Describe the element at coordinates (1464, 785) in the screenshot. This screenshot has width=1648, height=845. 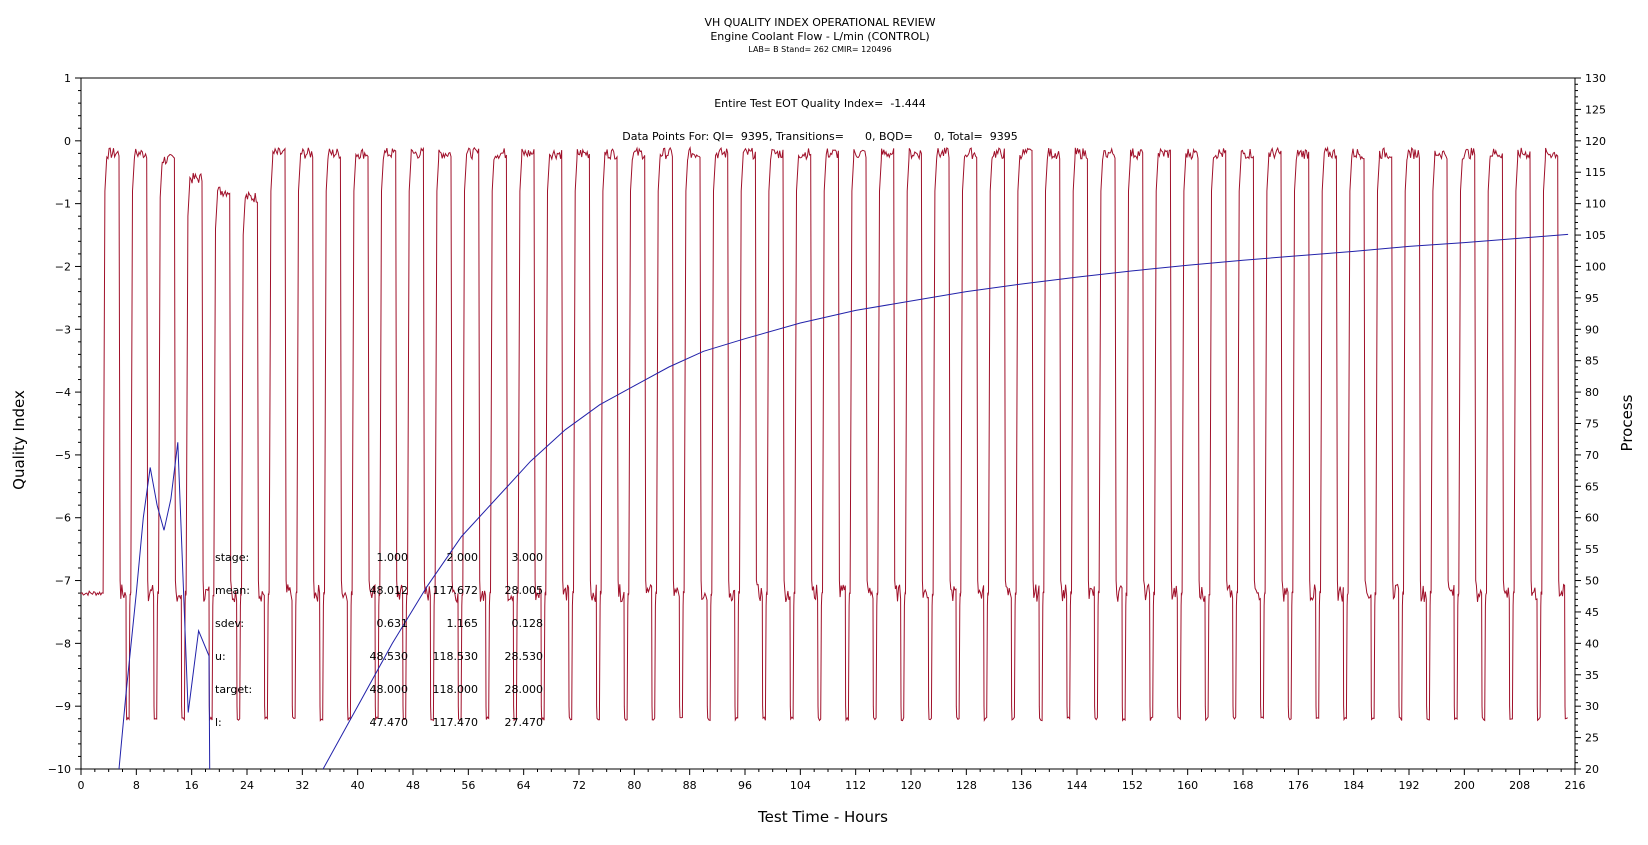
I see `x-tick-label: 200` at that location.